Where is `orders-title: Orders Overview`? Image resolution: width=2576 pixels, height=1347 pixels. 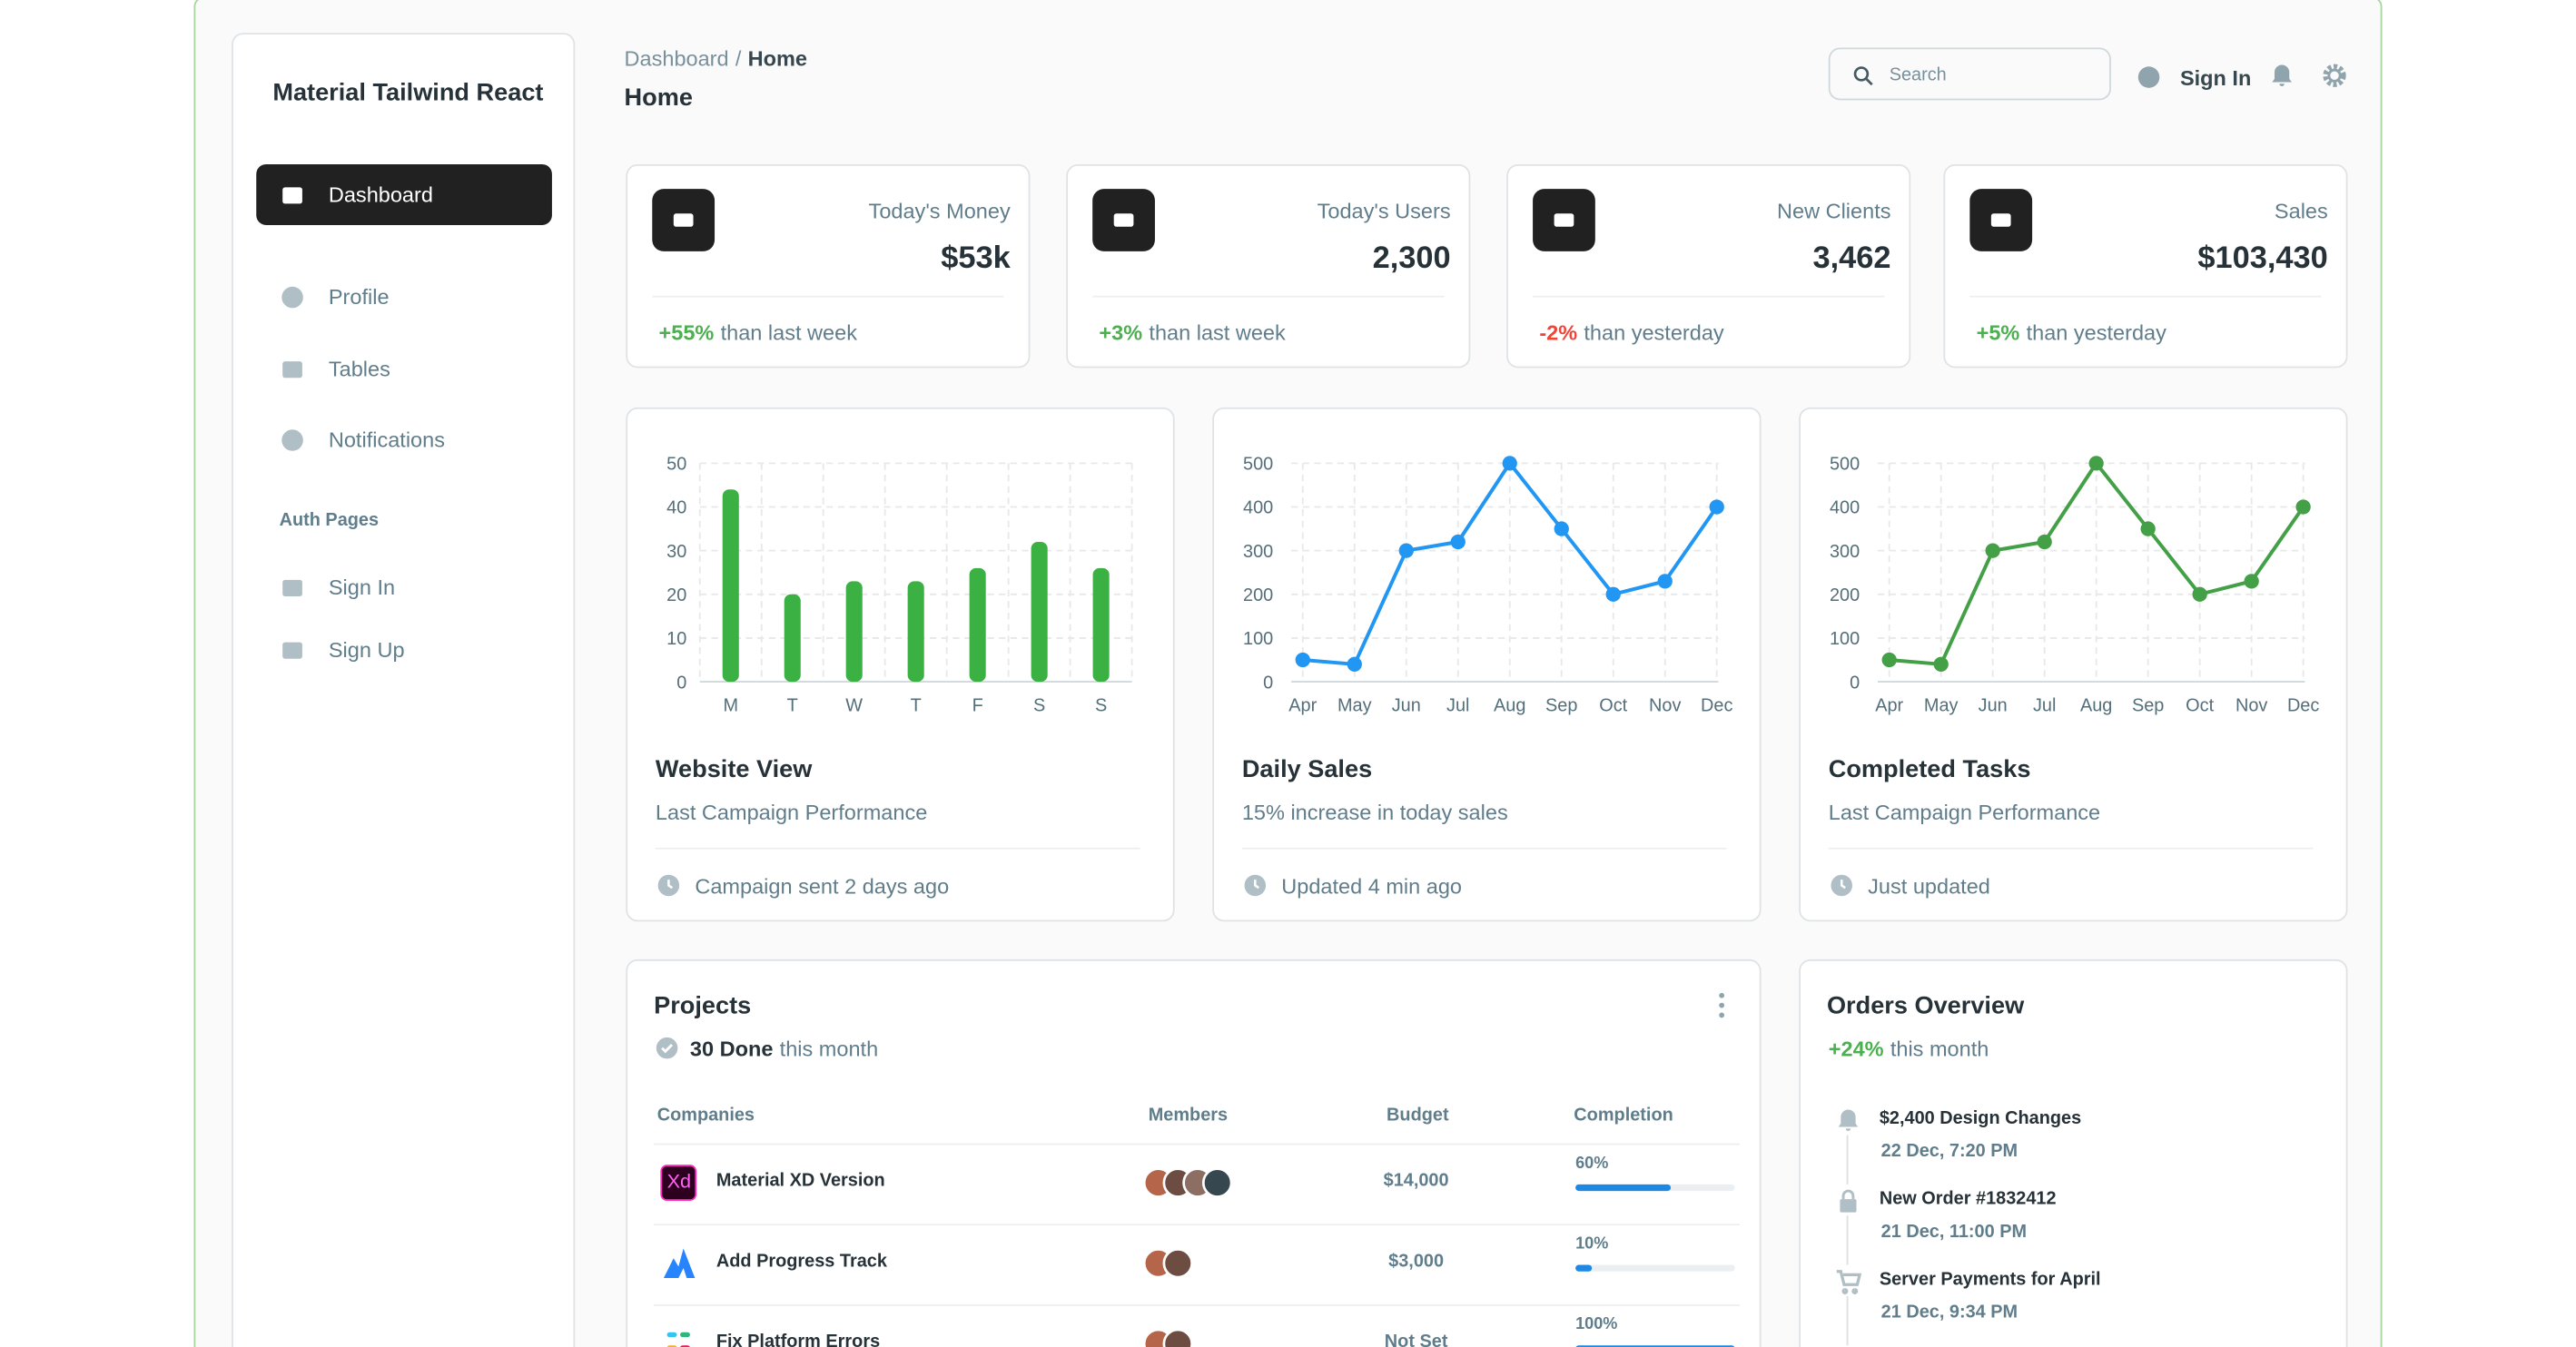
orders-title: Orders Overview is located at coordinates (1926, 1006).